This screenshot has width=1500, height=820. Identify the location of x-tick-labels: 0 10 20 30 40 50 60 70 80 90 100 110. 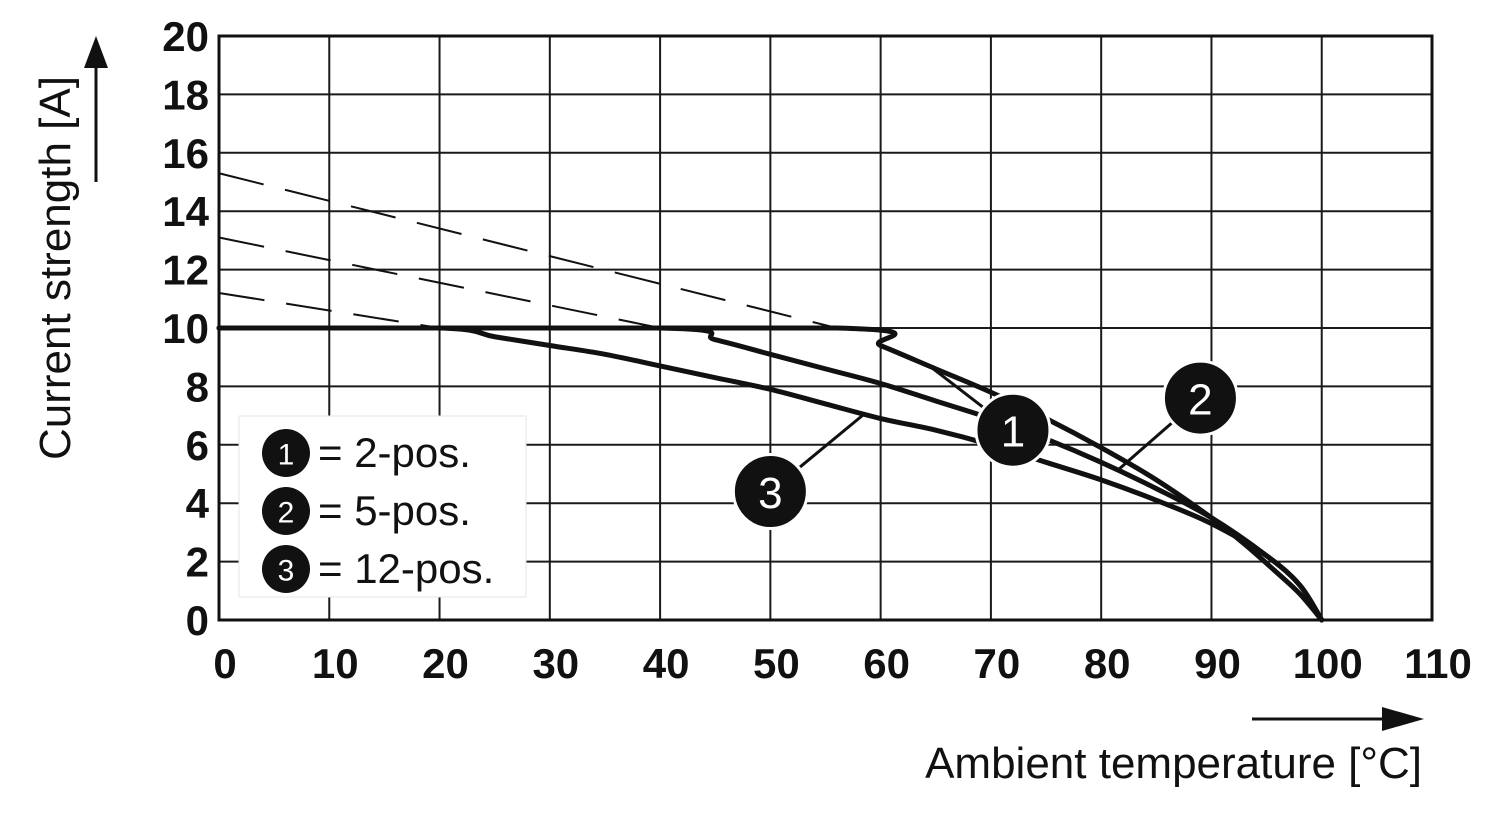
(842, 663).